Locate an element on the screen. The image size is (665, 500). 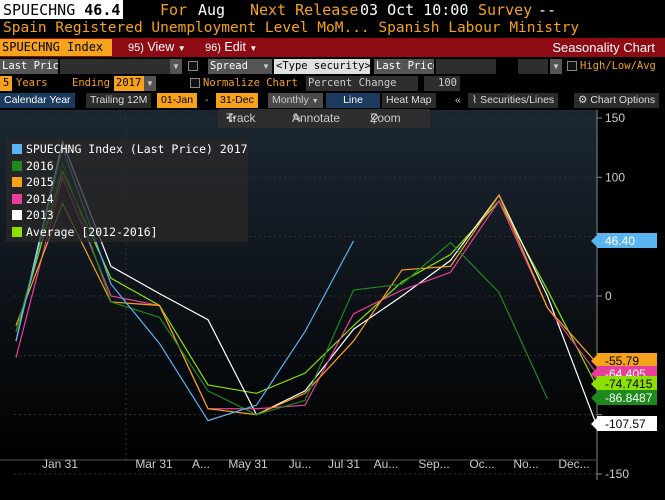
legend-label: SPUECHNG Index (Last Price) 2017 is located at coordinates (137, 149).